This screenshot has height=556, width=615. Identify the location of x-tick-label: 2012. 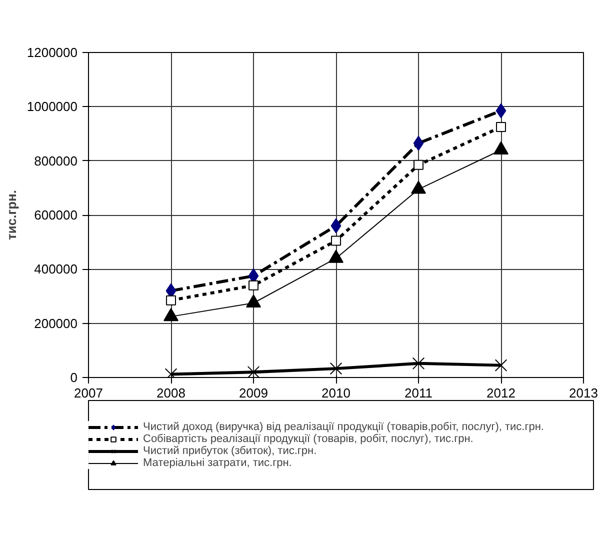
(501, 393).